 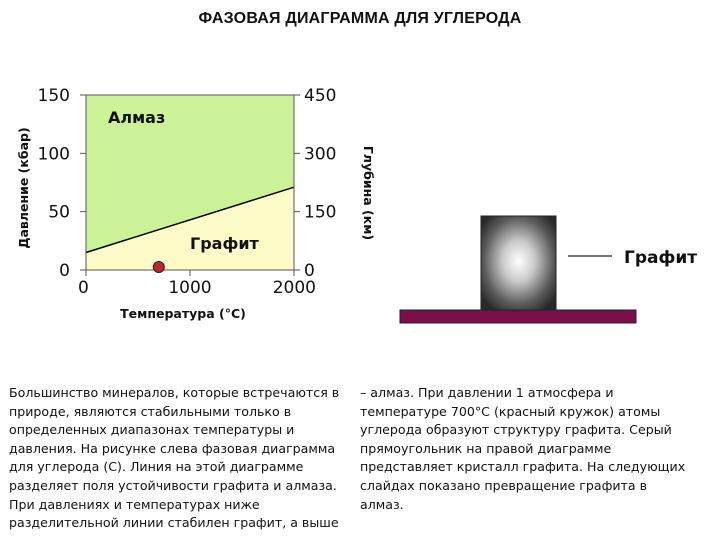 I want to click on text-line: – алмаз. При давлении 1 атмосфера и, so click(x=487, y=392).